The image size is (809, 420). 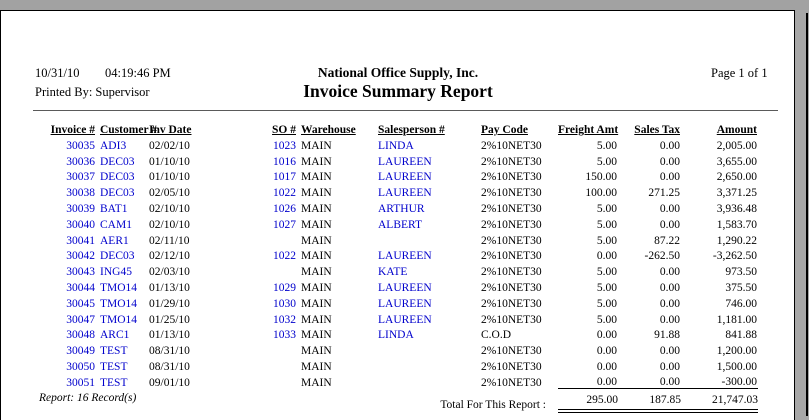 I want to click on cell-amount: 3,936.48, so click(x=736, y=208).